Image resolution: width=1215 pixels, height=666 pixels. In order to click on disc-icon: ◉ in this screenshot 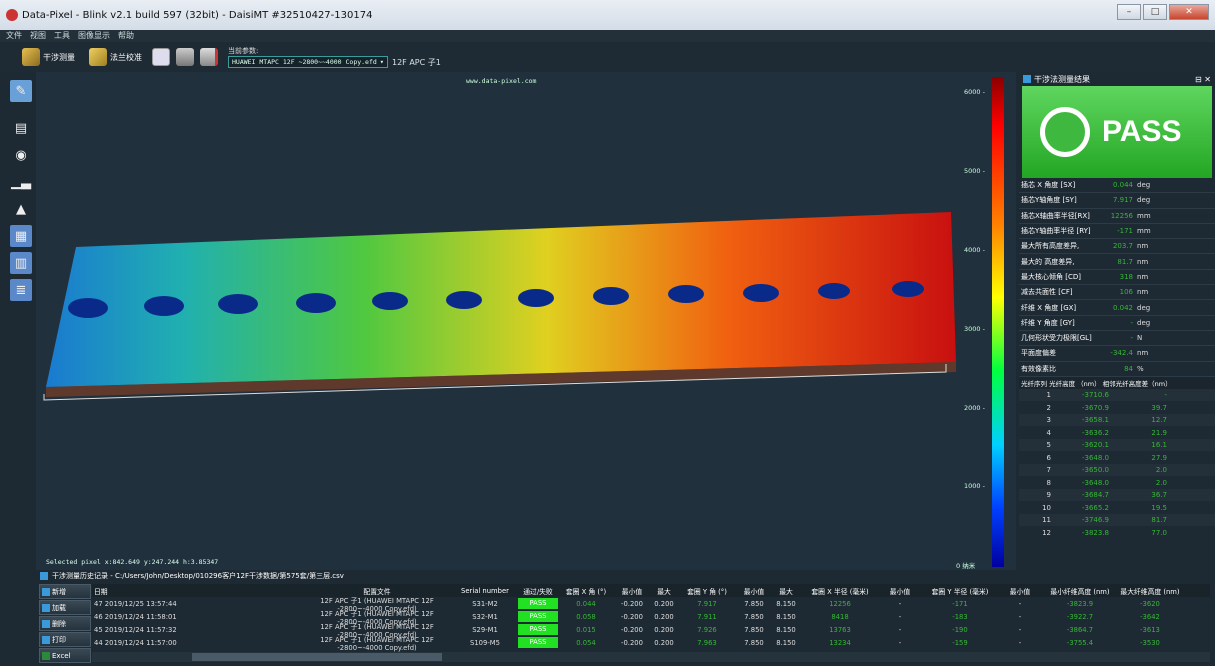, I will do `click(21, 155)`.